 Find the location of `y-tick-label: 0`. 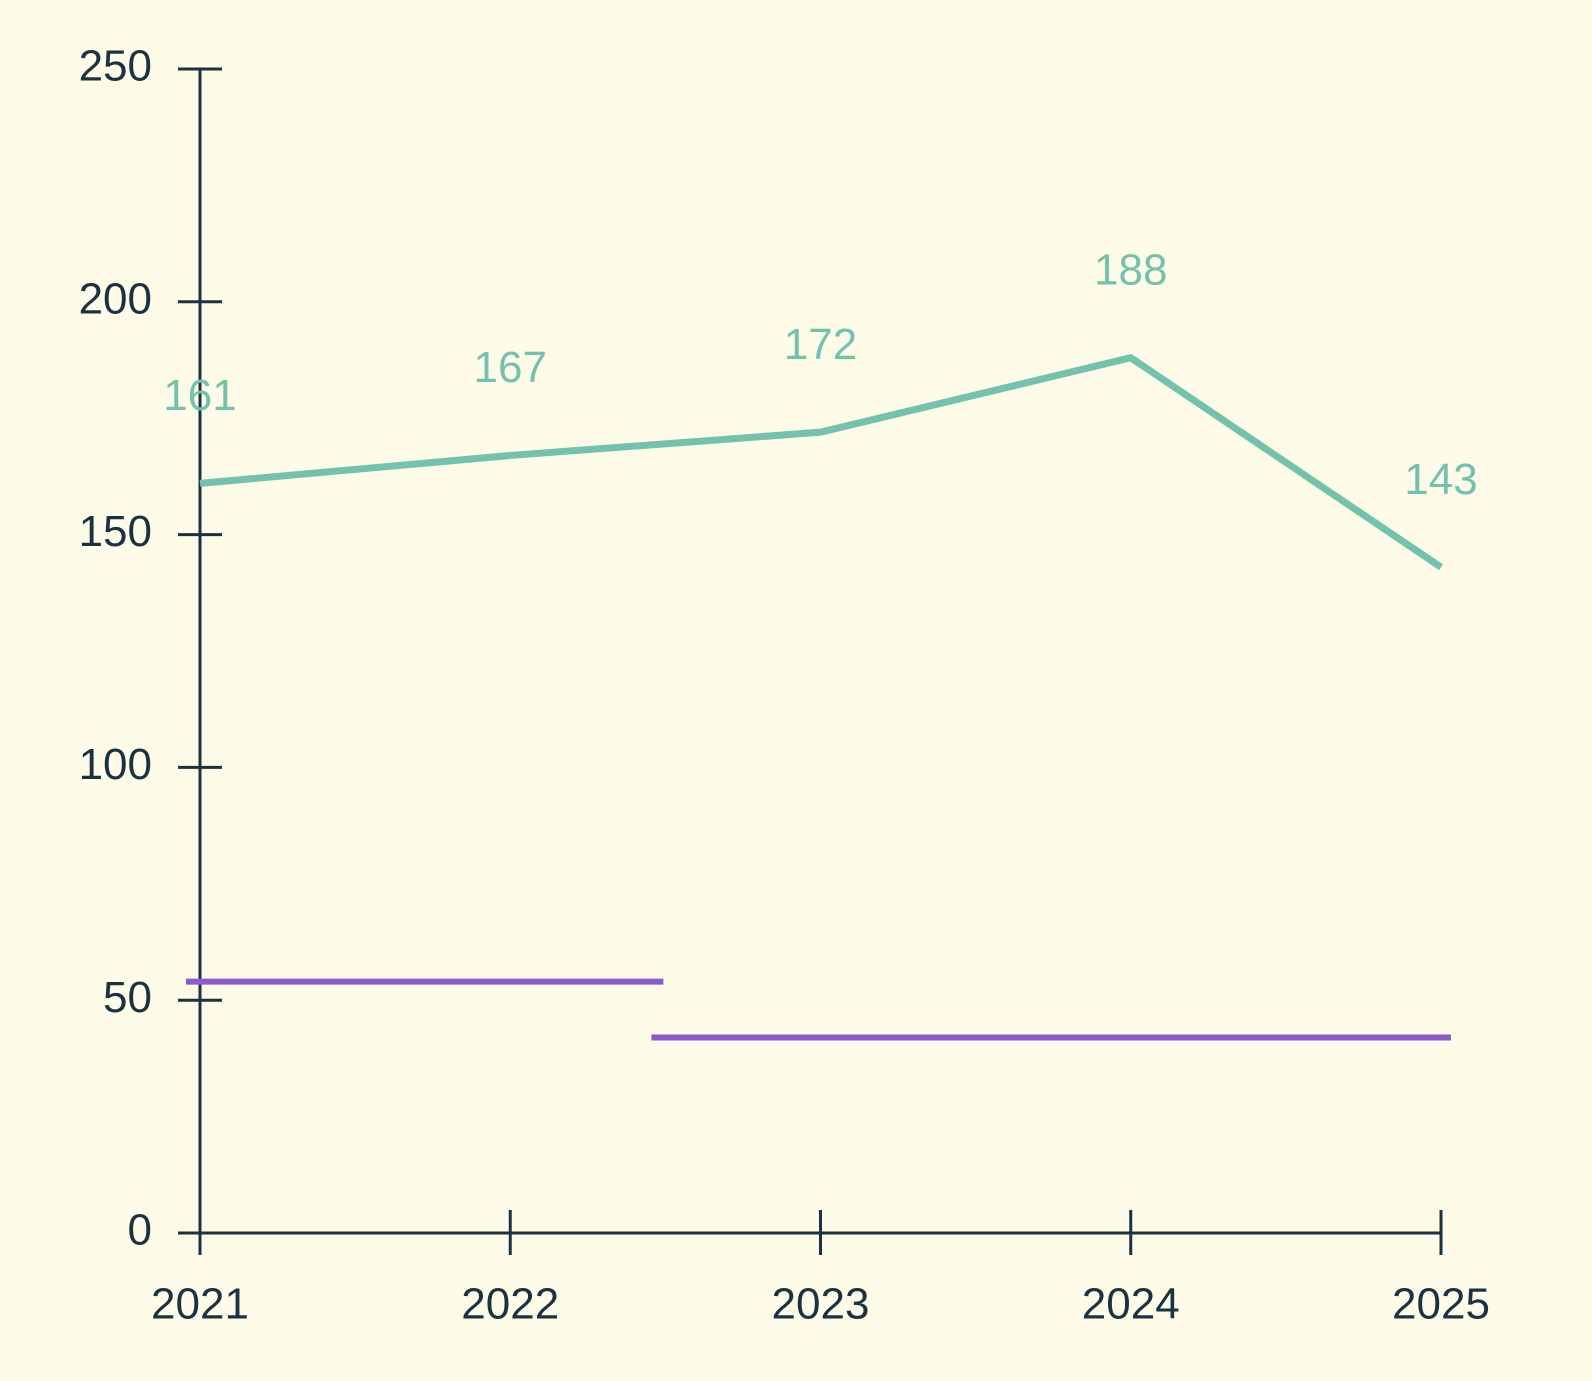

y-tick-label: 0 is located at coordinates (140, 1230).